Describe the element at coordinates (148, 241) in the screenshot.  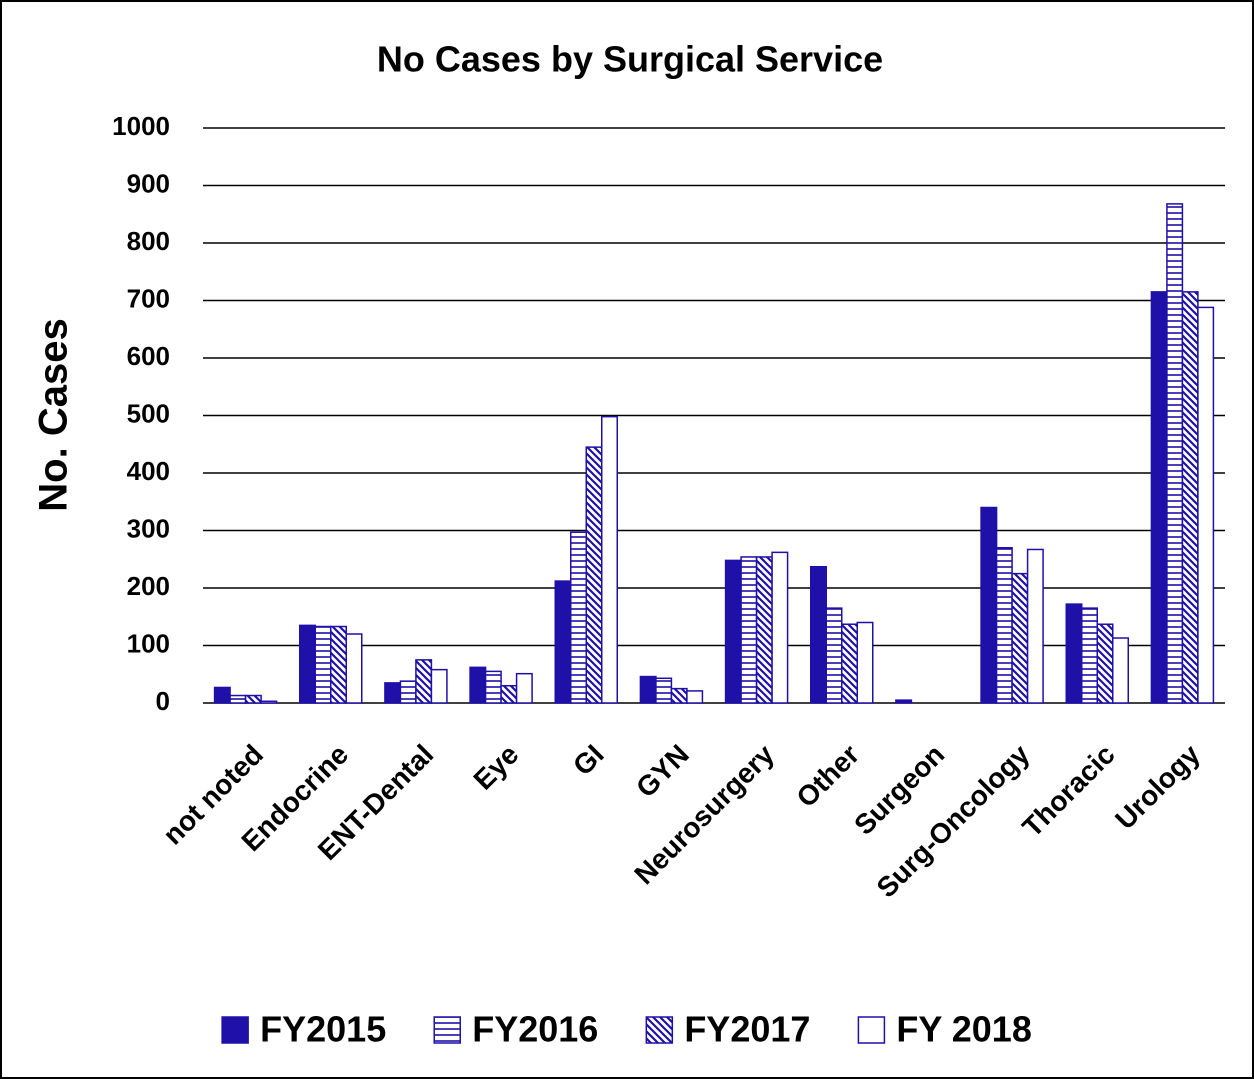
I see `y-tick-label: 800` at that location.